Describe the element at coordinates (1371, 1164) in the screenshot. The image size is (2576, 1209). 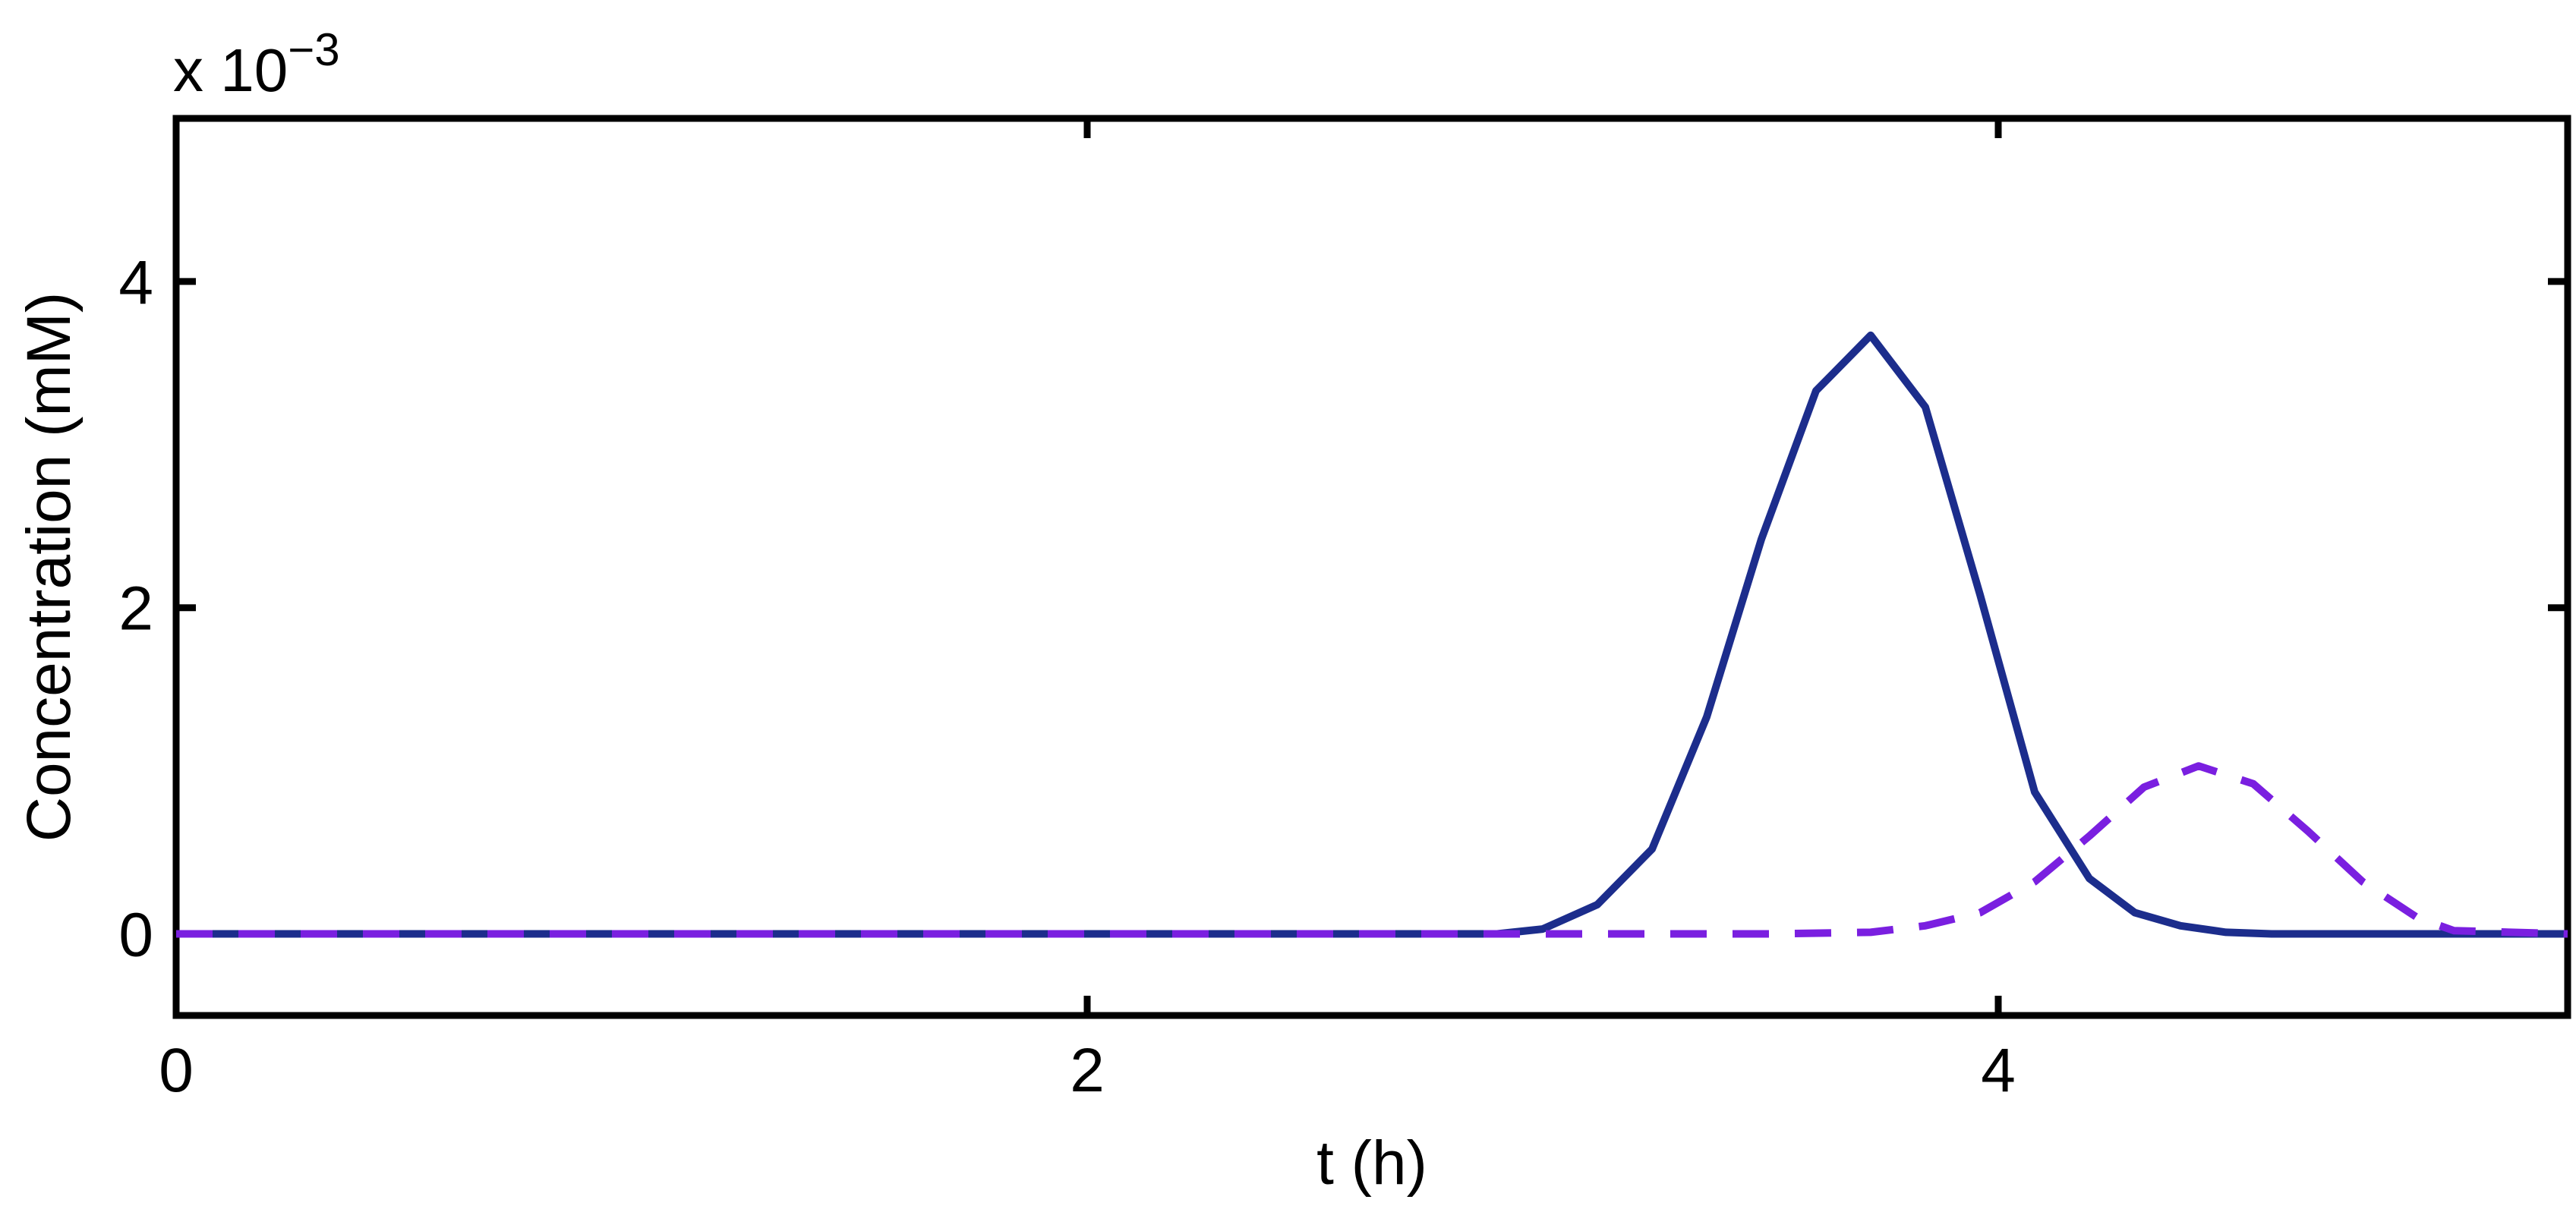
I see `x-axis-label: t (h)` at that location.